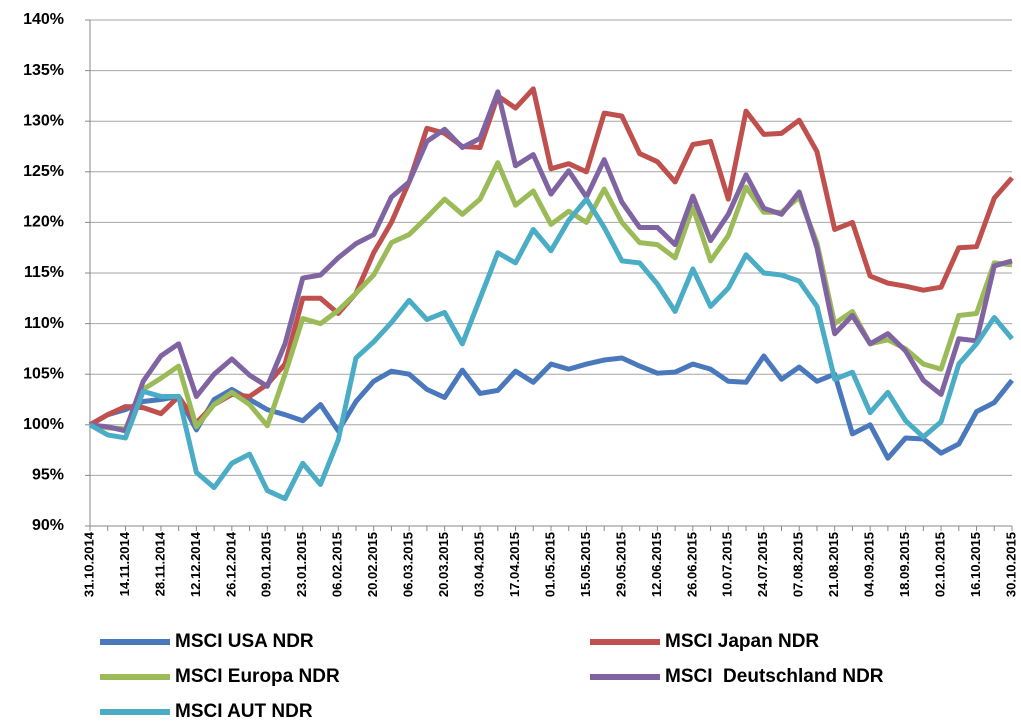 The height and width of the screenshot is (725, 1021). Describe the element at coordinates (549, 564) in the screenshot. I see `x-tick-label: 01.05.2015` at that location.